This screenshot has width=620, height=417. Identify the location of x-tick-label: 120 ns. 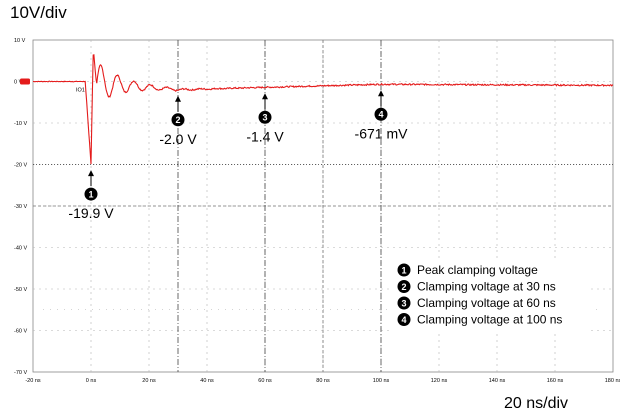
(439, 381).